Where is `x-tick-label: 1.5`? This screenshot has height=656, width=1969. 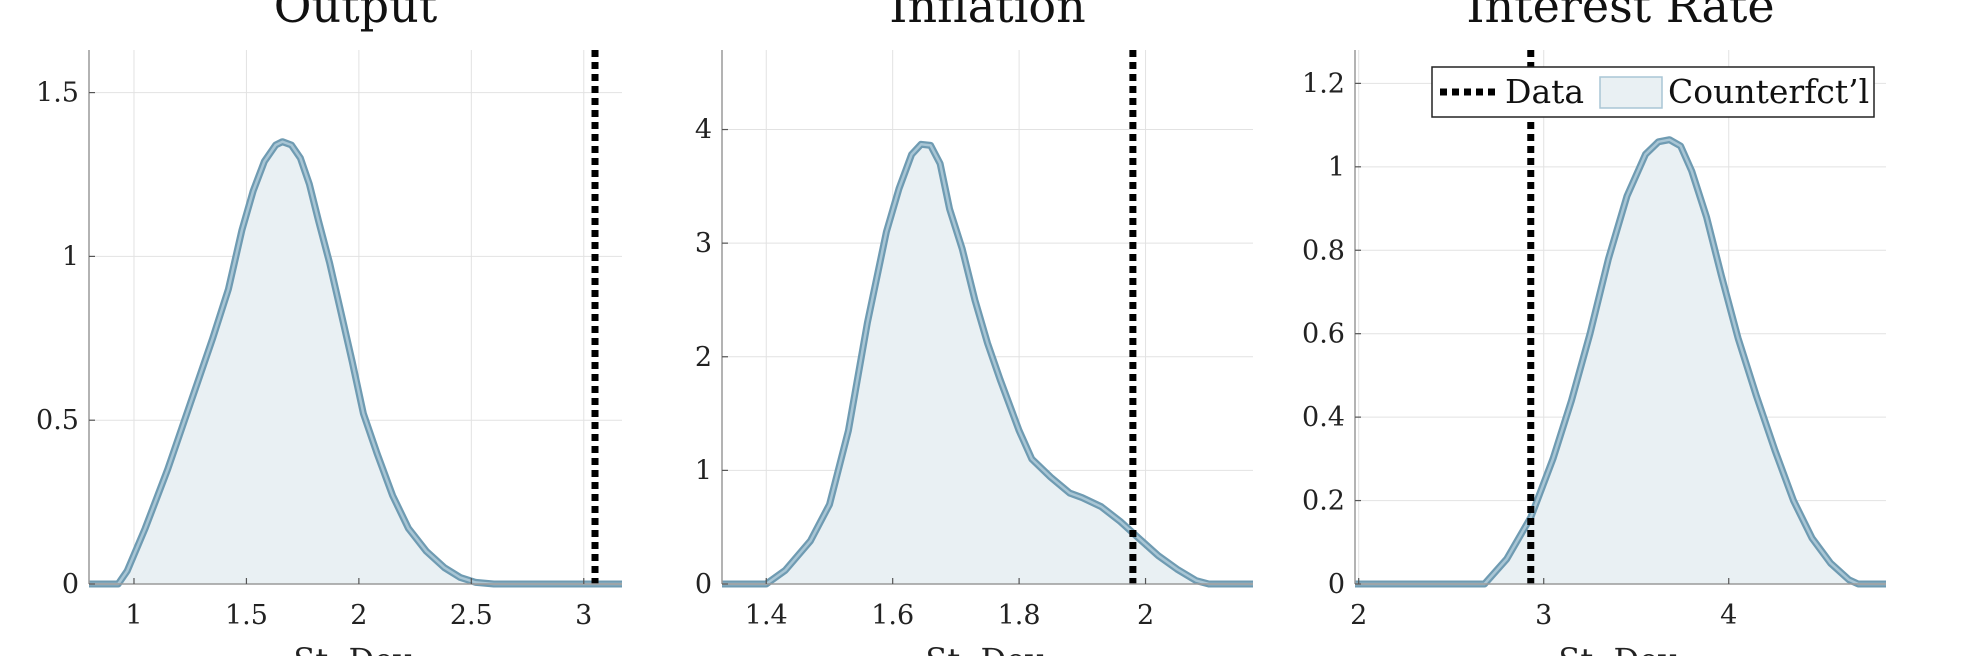
x-tick-label: 1.5 is located at coordinates (246, 615).